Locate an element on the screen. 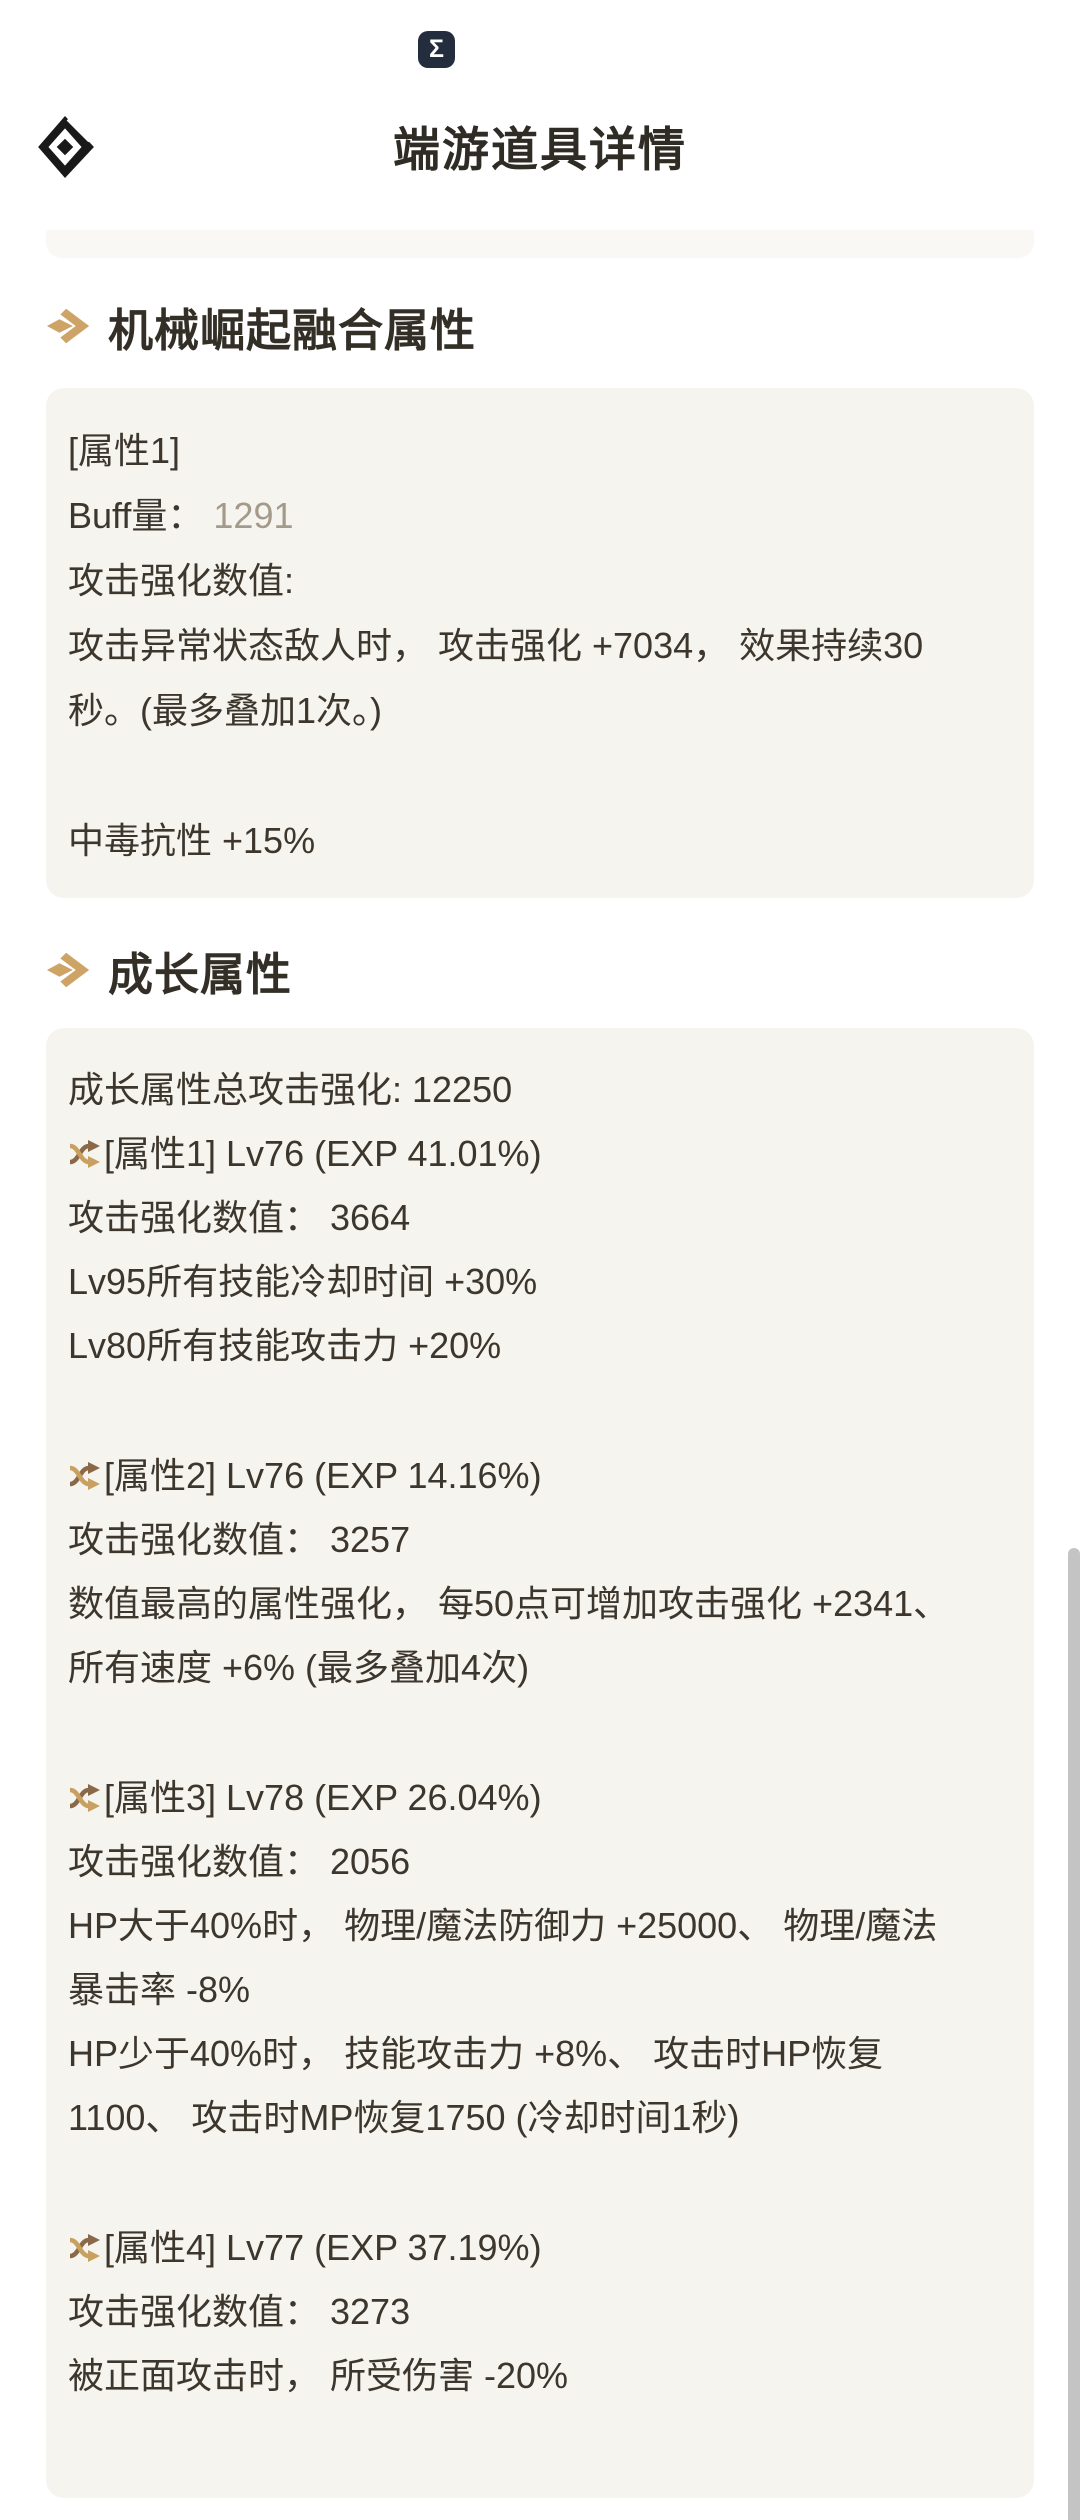 This screenshot has height=2520, width=1080. buff-amount-value: 1291 is located at coordinates (253, 515).